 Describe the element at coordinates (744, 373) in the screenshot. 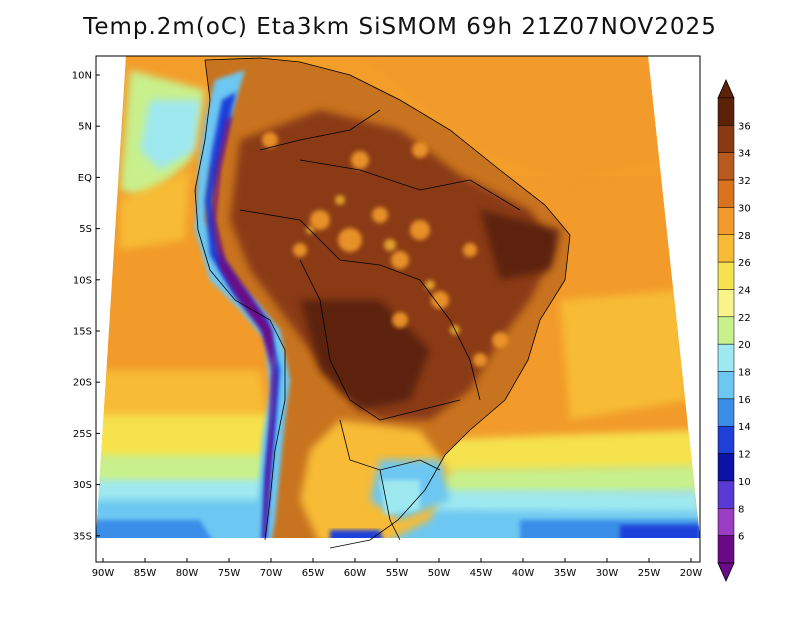

I see `colorbar-label: 18` at that location.